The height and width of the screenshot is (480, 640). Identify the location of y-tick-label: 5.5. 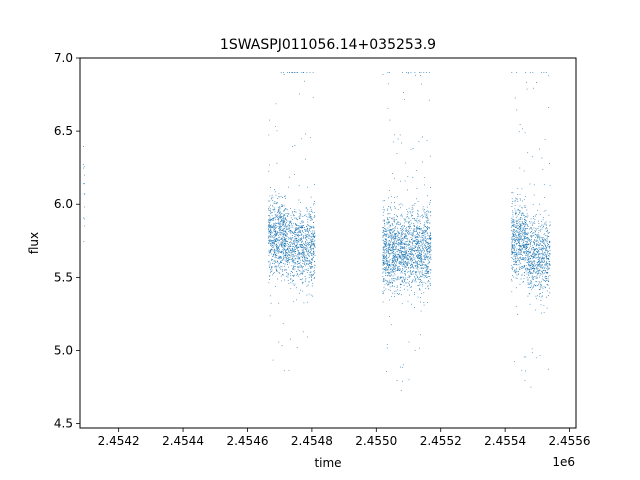
(63, 277).